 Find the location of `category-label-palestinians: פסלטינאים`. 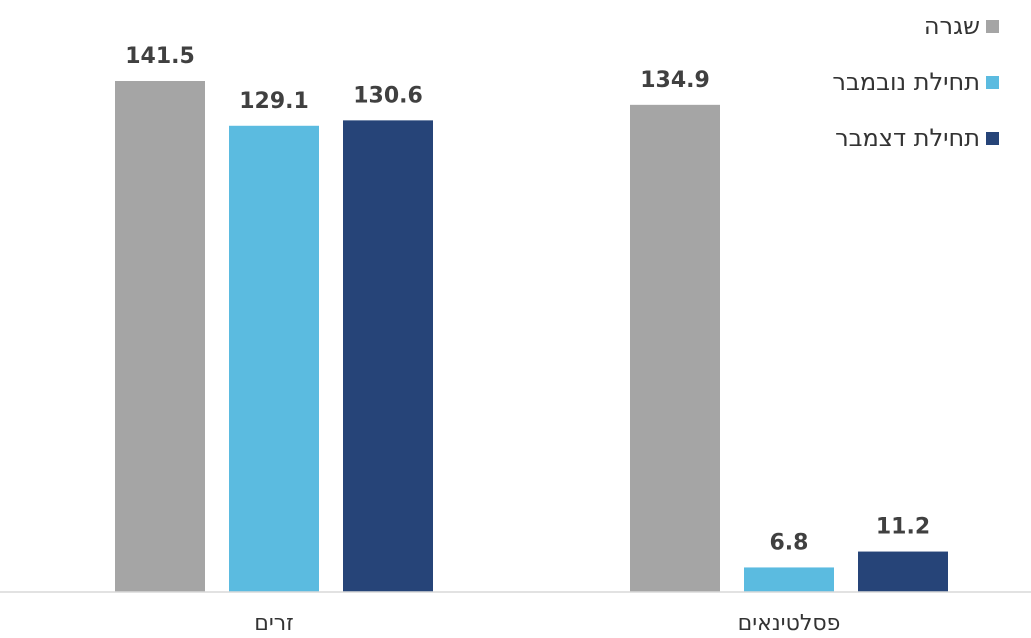

category-label-palestinians: פסלטינאים is located at coordinates (789, 623).